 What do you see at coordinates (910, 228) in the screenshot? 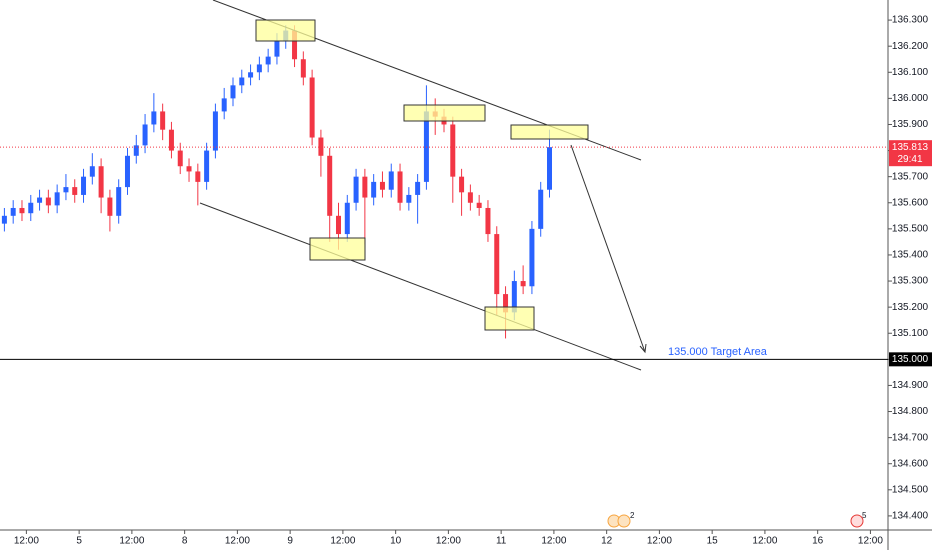
I see `y-tick-label: 135.500` at bounding box center [910, 228].